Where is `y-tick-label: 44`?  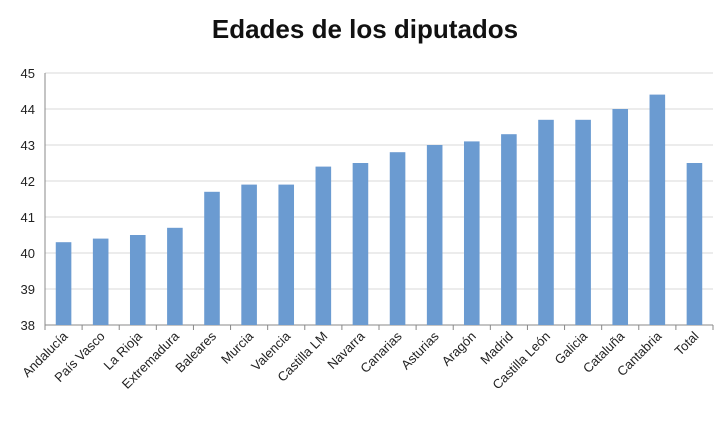 y-tick-label: 44 is located at coordinates (28, 109).